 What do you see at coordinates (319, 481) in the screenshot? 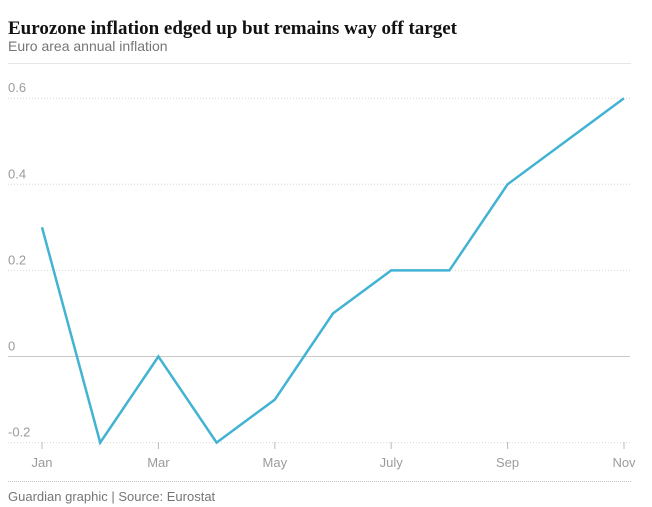
I see `footer-divider` at bounding box center [319, 481].